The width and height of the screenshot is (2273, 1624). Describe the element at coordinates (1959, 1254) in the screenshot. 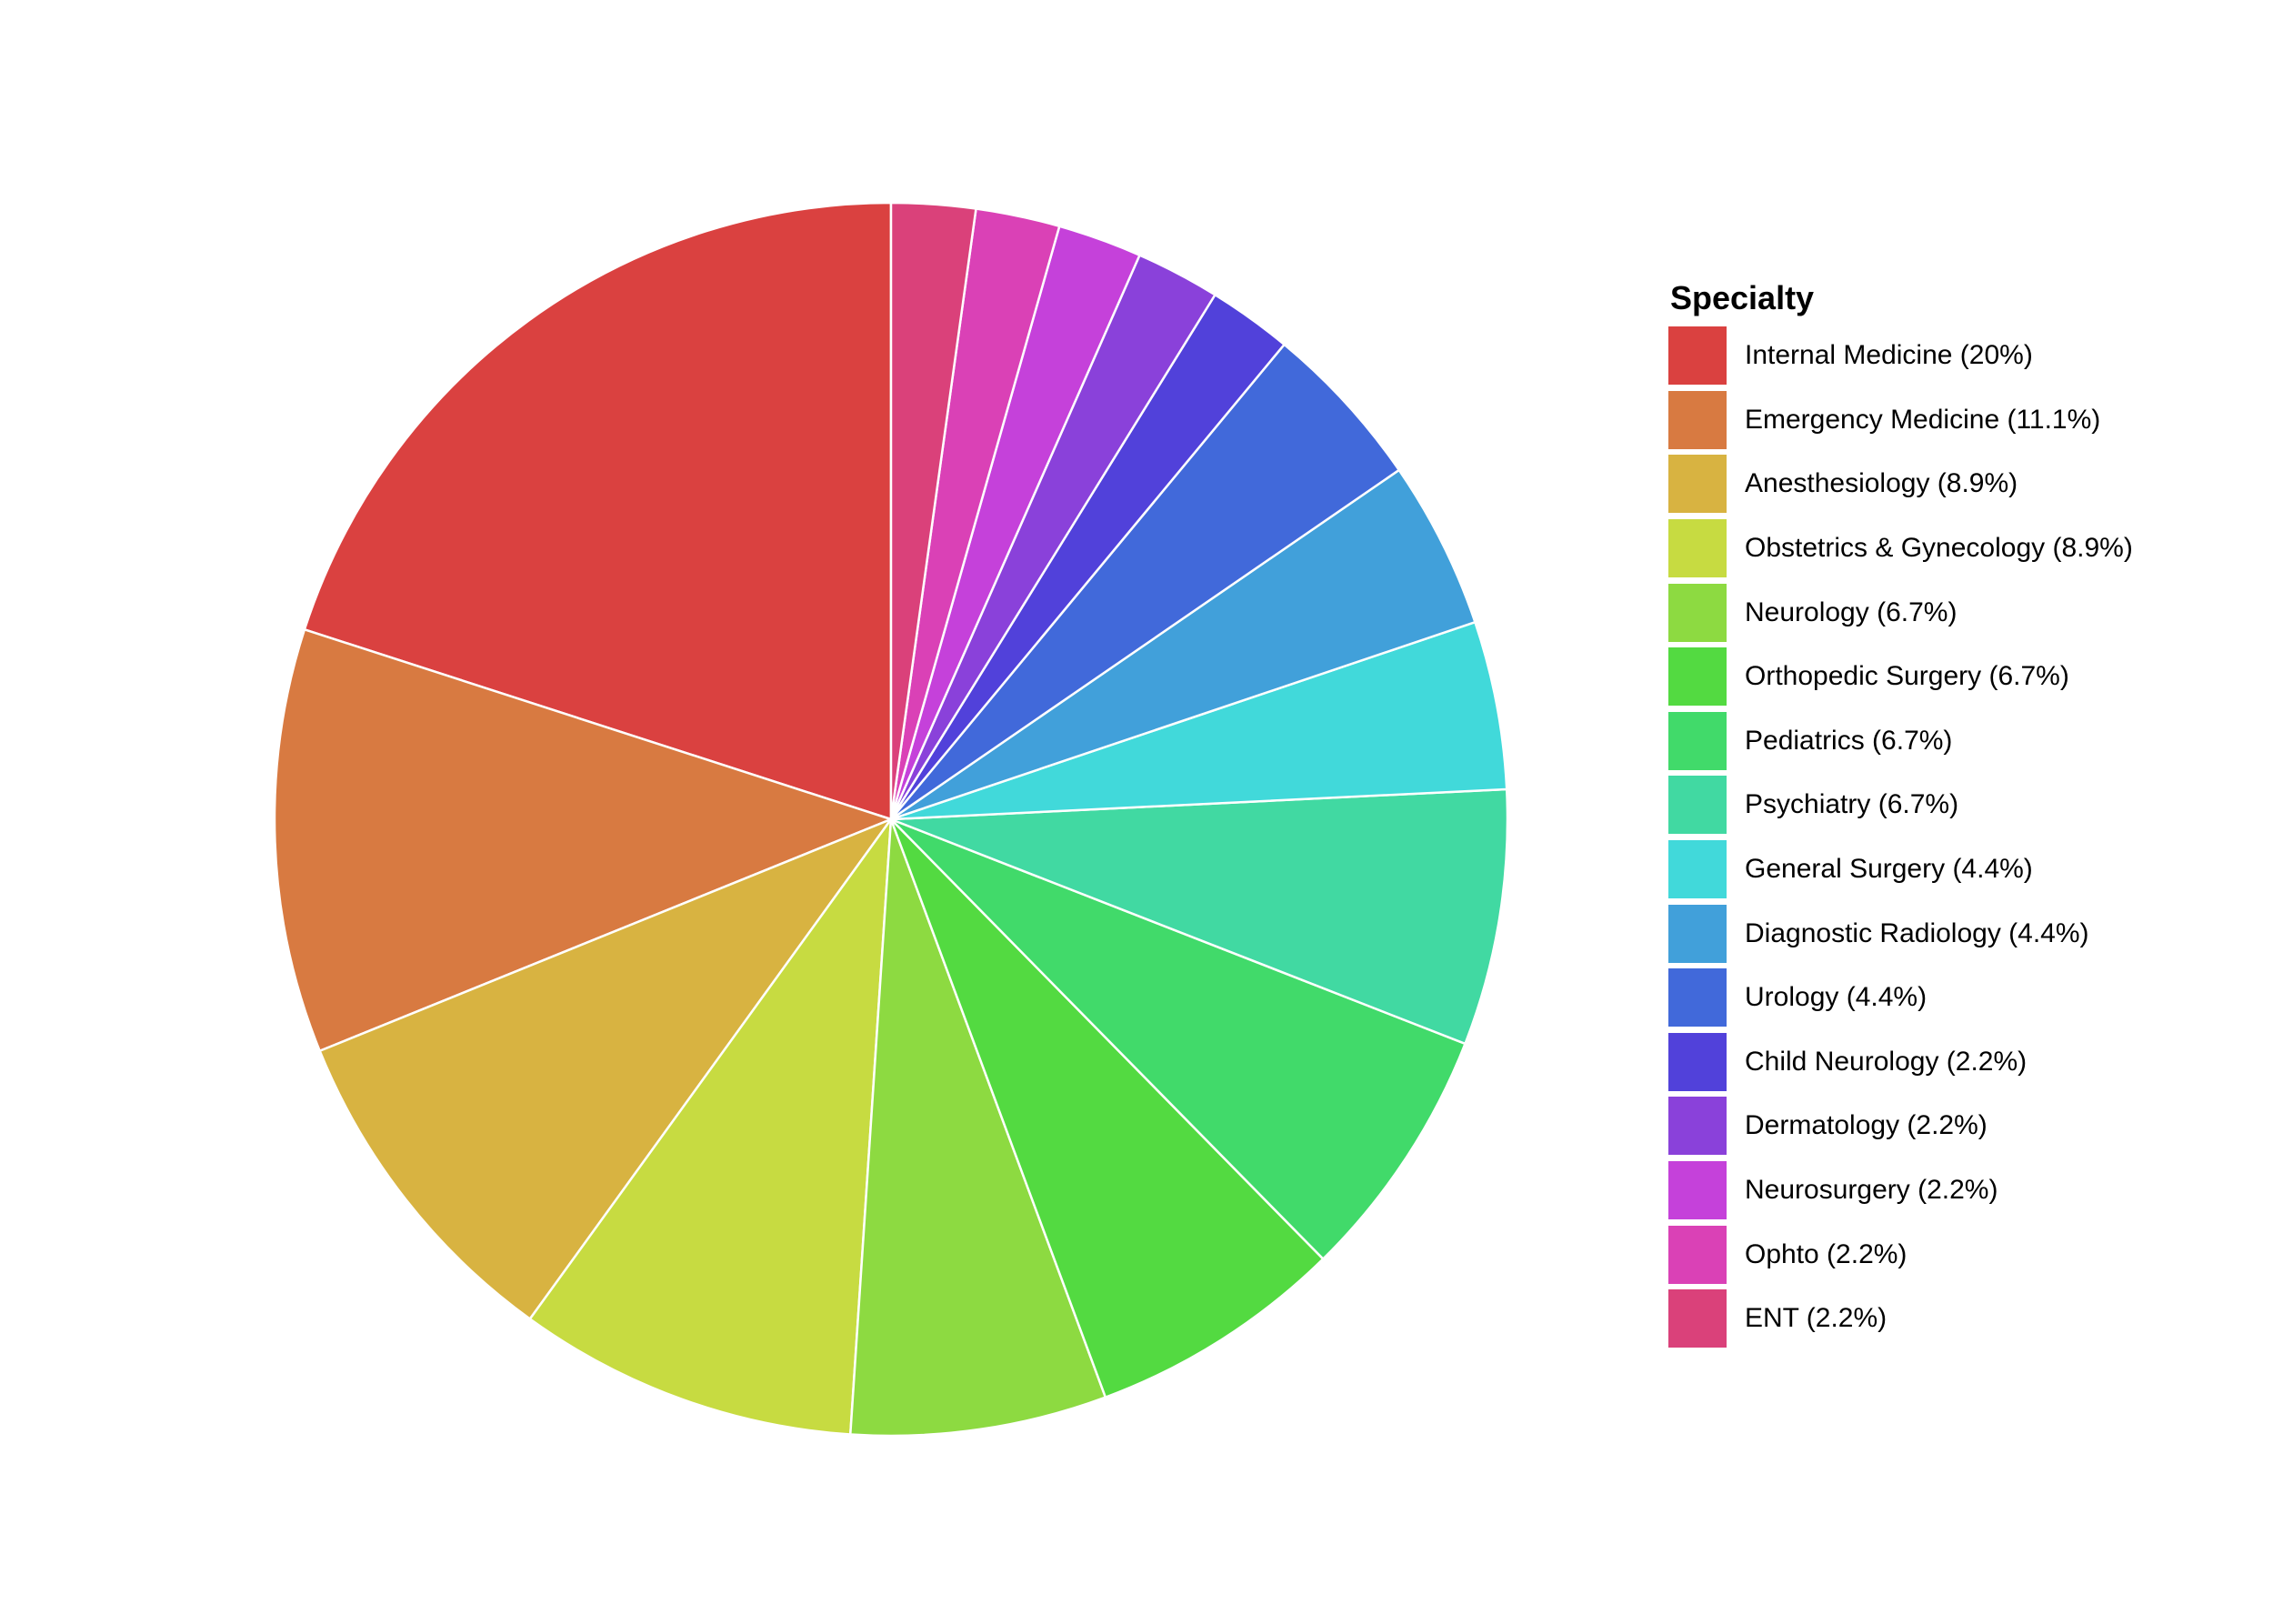

I see `legend-item: Ophto (2.2%)` at that location.